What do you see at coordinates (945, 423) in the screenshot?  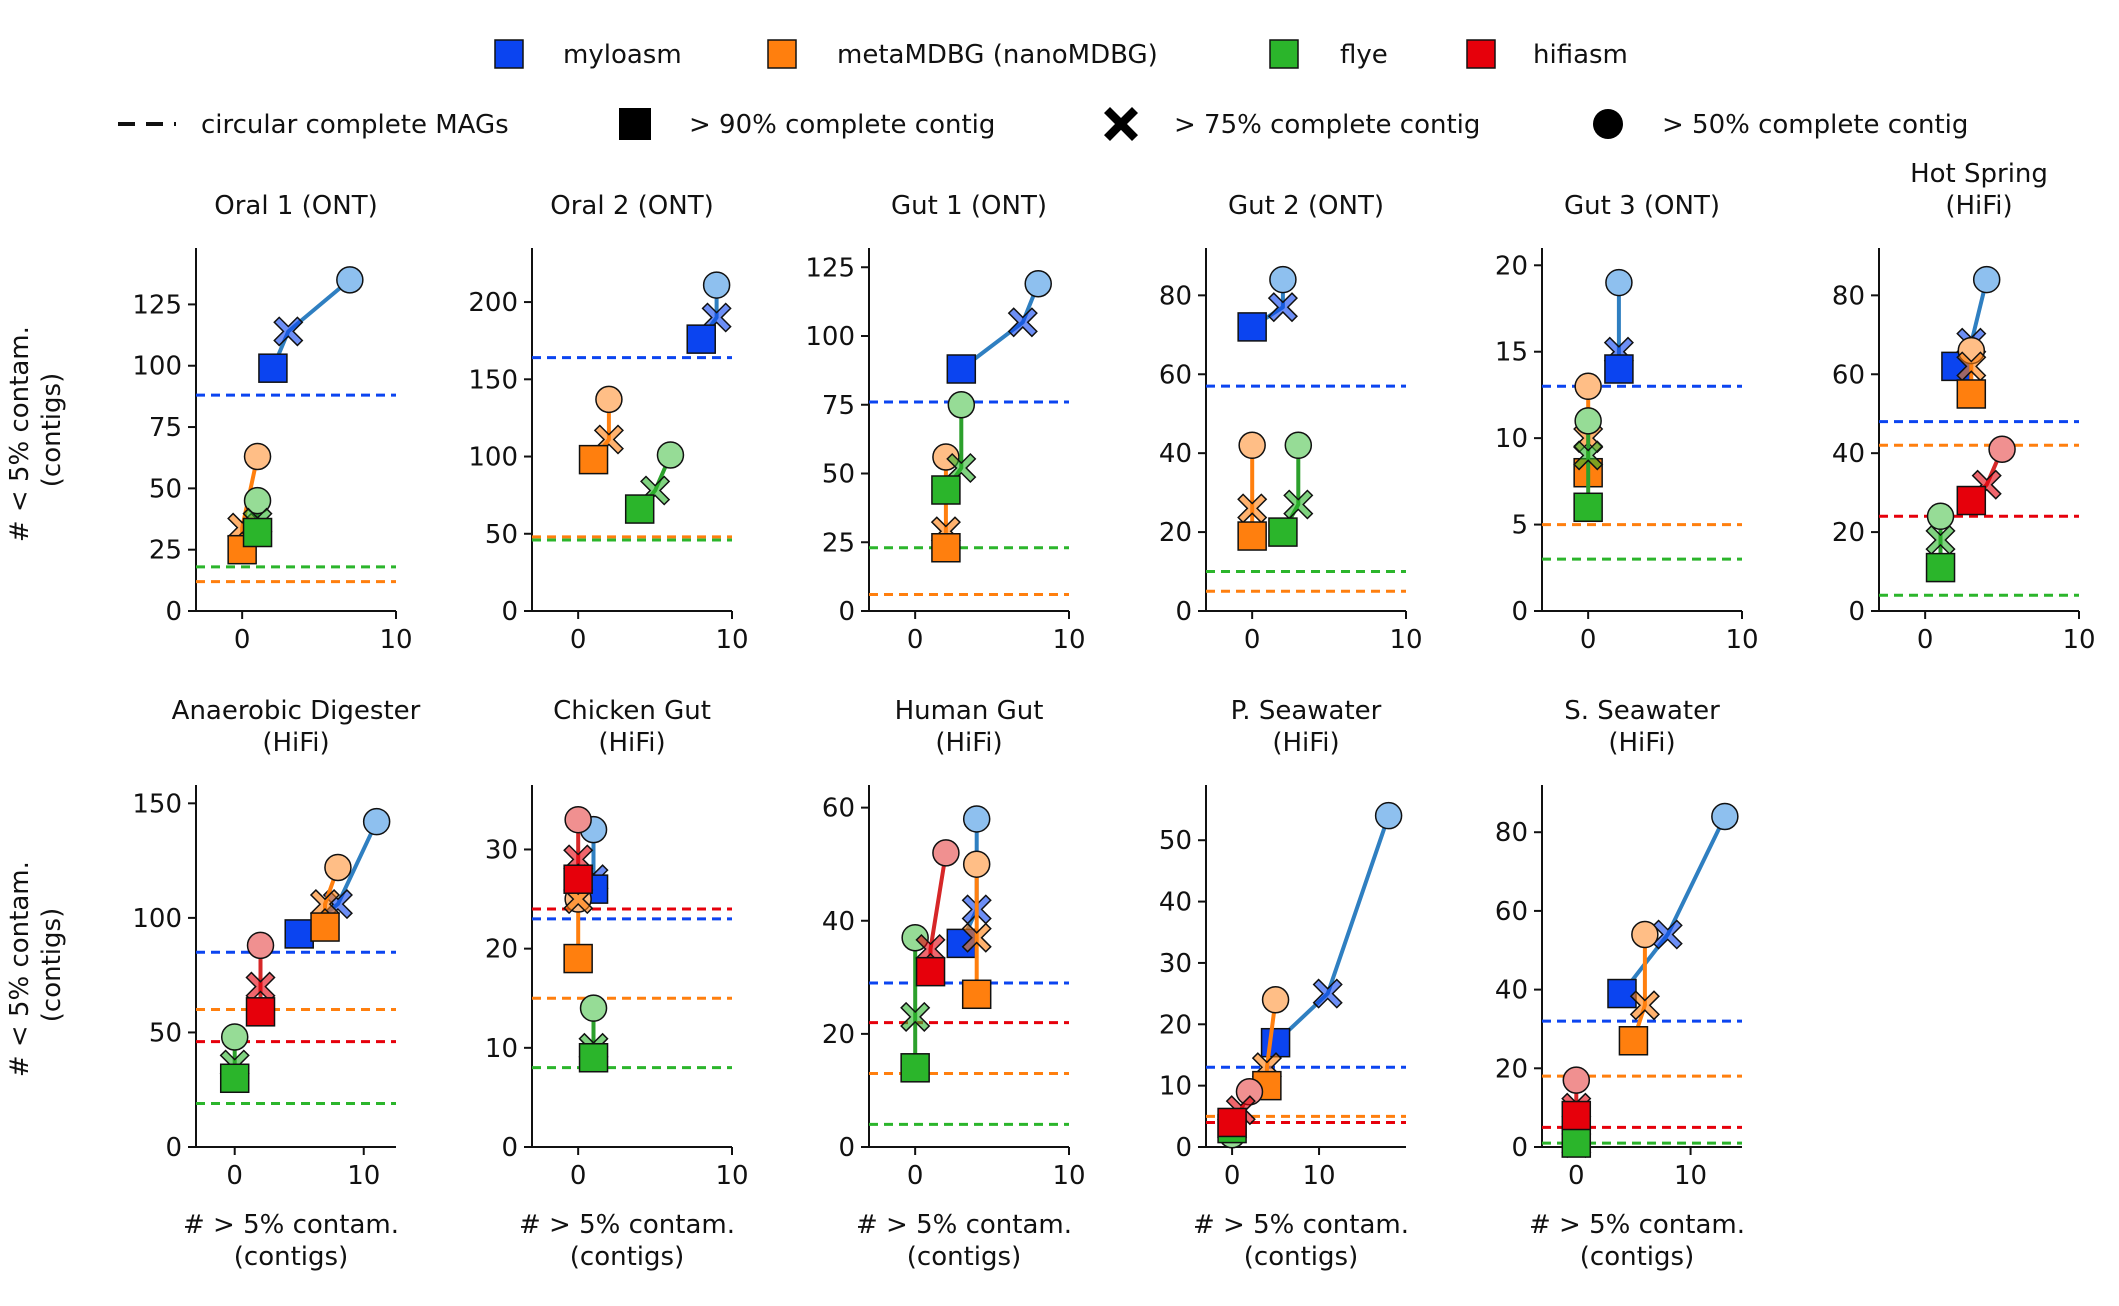 I see `panel-gut-1-ont: Gut 1 (ONT) 0 25 50 75 100 125 0 10` at bounding box center [945, 423].